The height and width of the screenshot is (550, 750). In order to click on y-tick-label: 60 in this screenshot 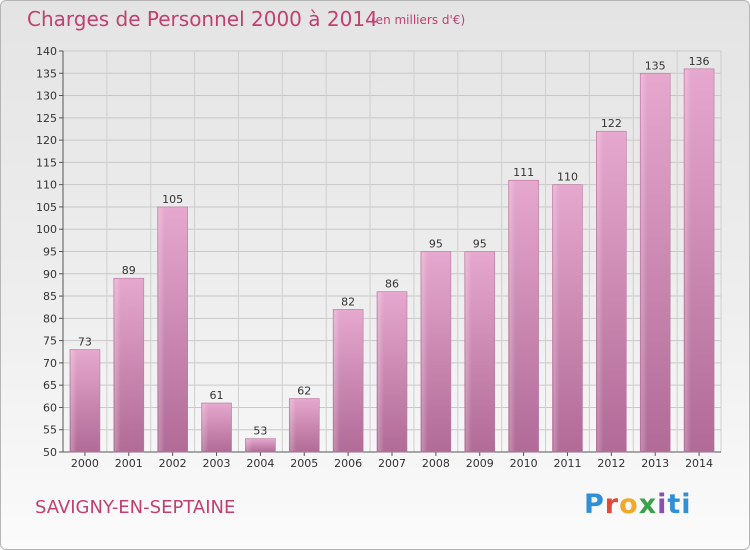, I will do `click(50, 407)`.